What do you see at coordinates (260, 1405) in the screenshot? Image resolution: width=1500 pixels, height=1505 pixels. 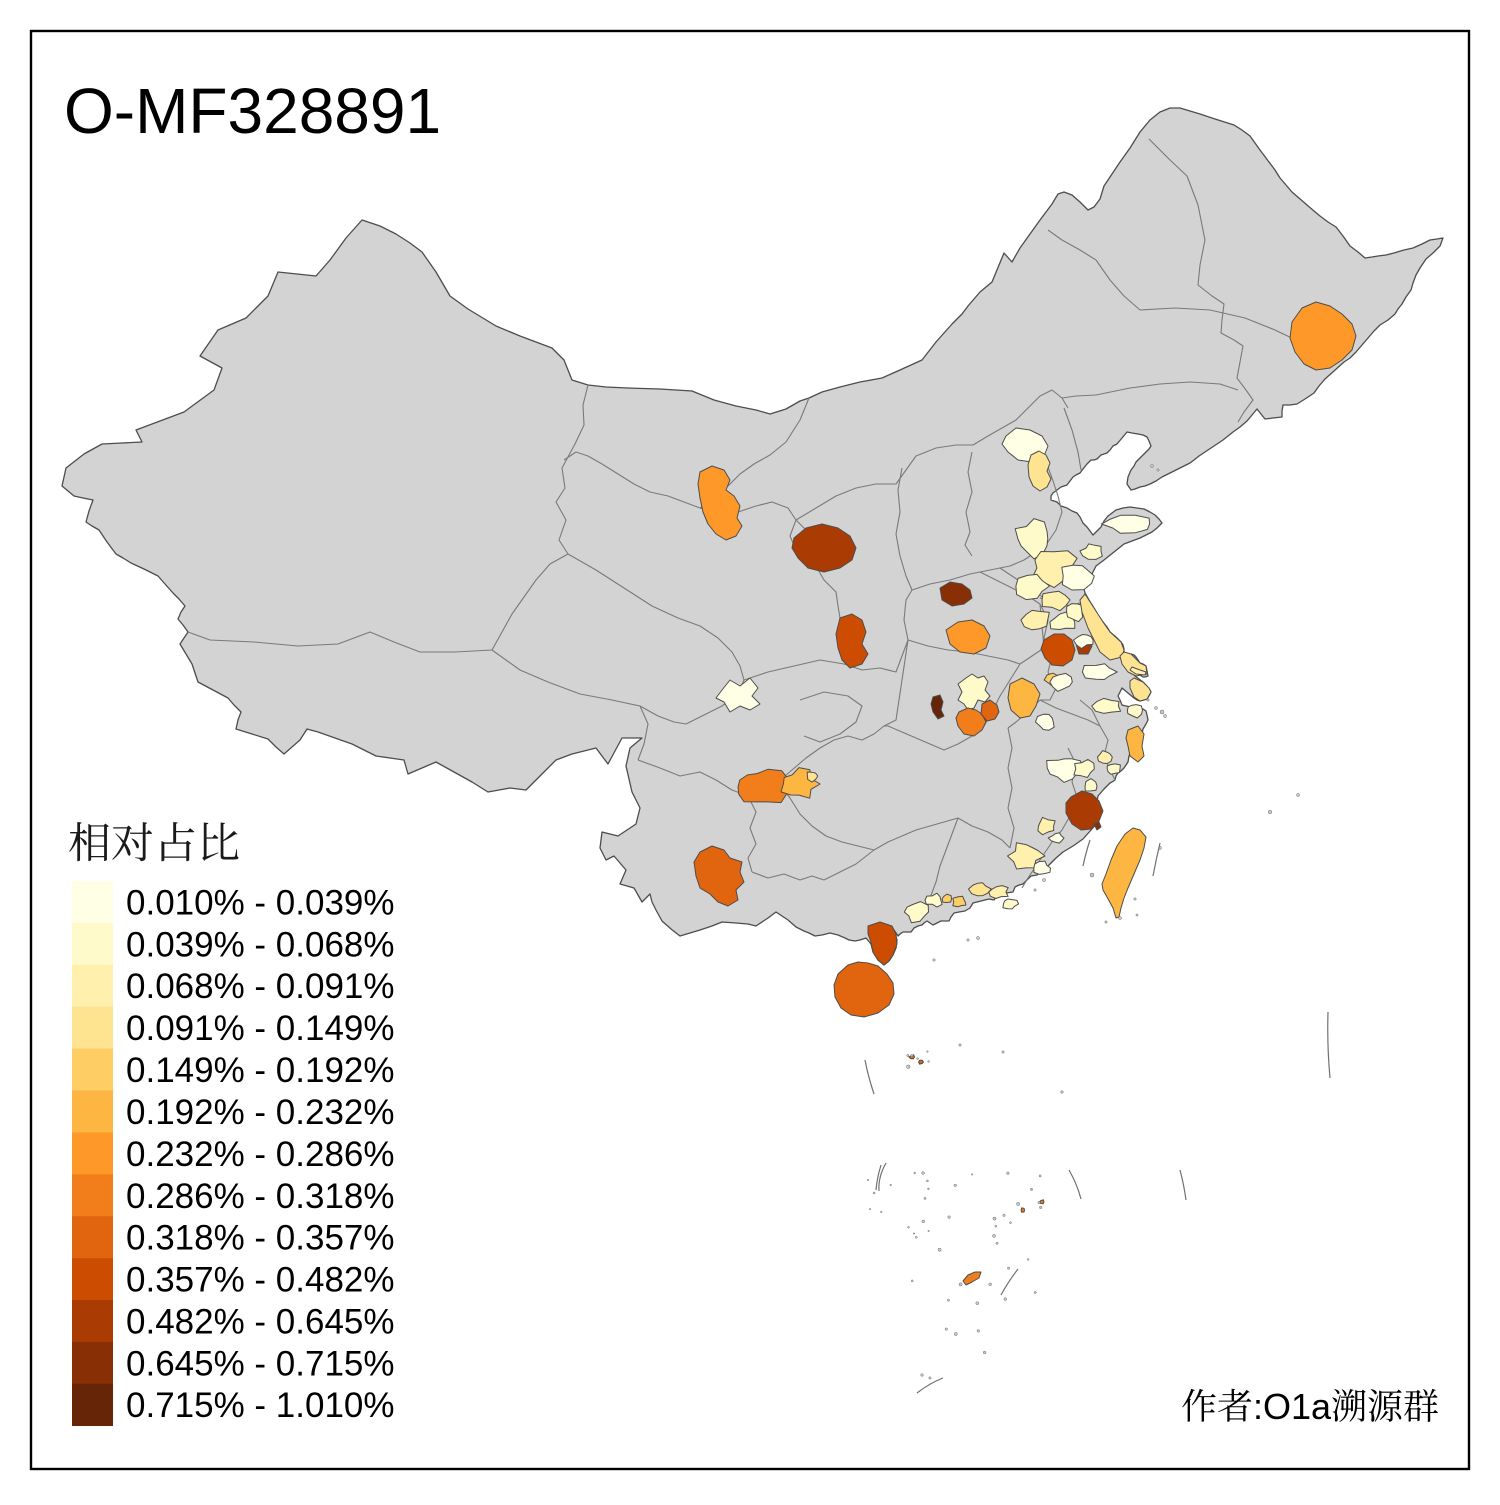 I see `svg-text: 0.715% - 1.010%` at bounding box center [260, 1405].